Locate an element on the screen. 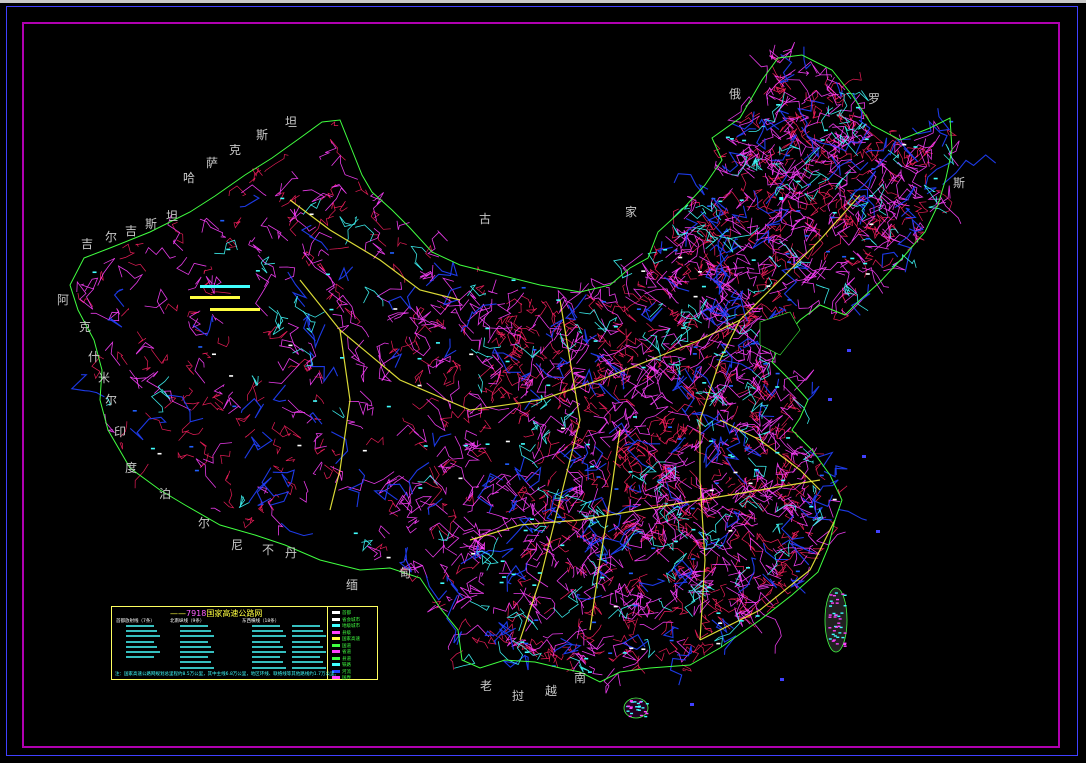  legend-col1-head: 首都放射线（7条） is located at coordinates (135, 621).